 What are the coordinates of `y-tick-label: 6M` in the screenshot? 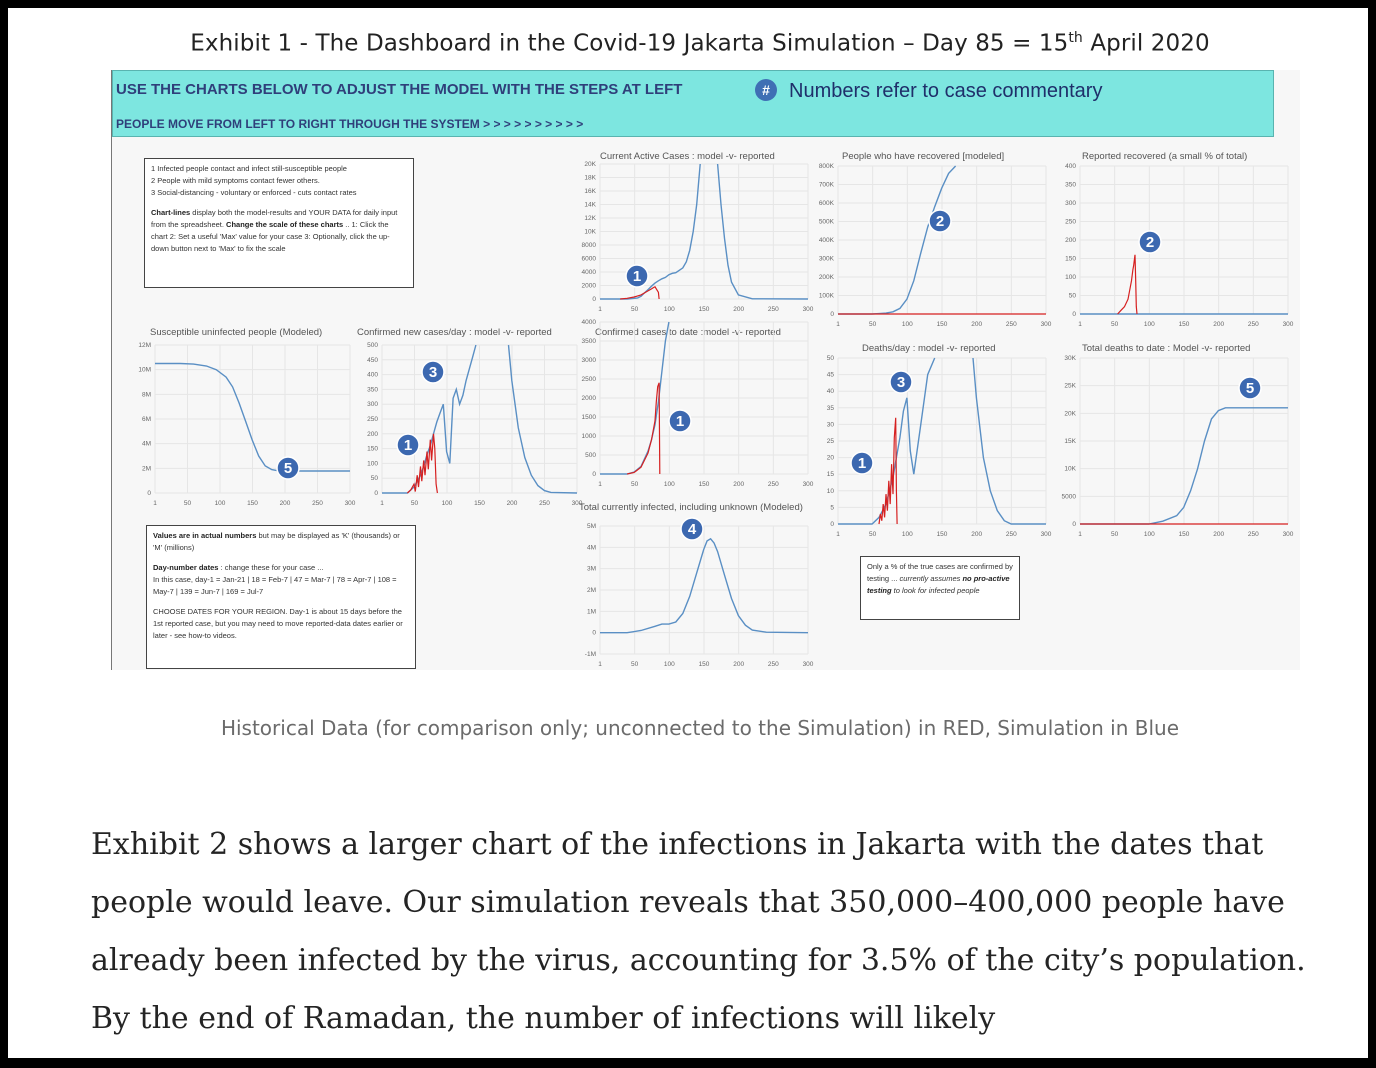 It's located at (146, 419).